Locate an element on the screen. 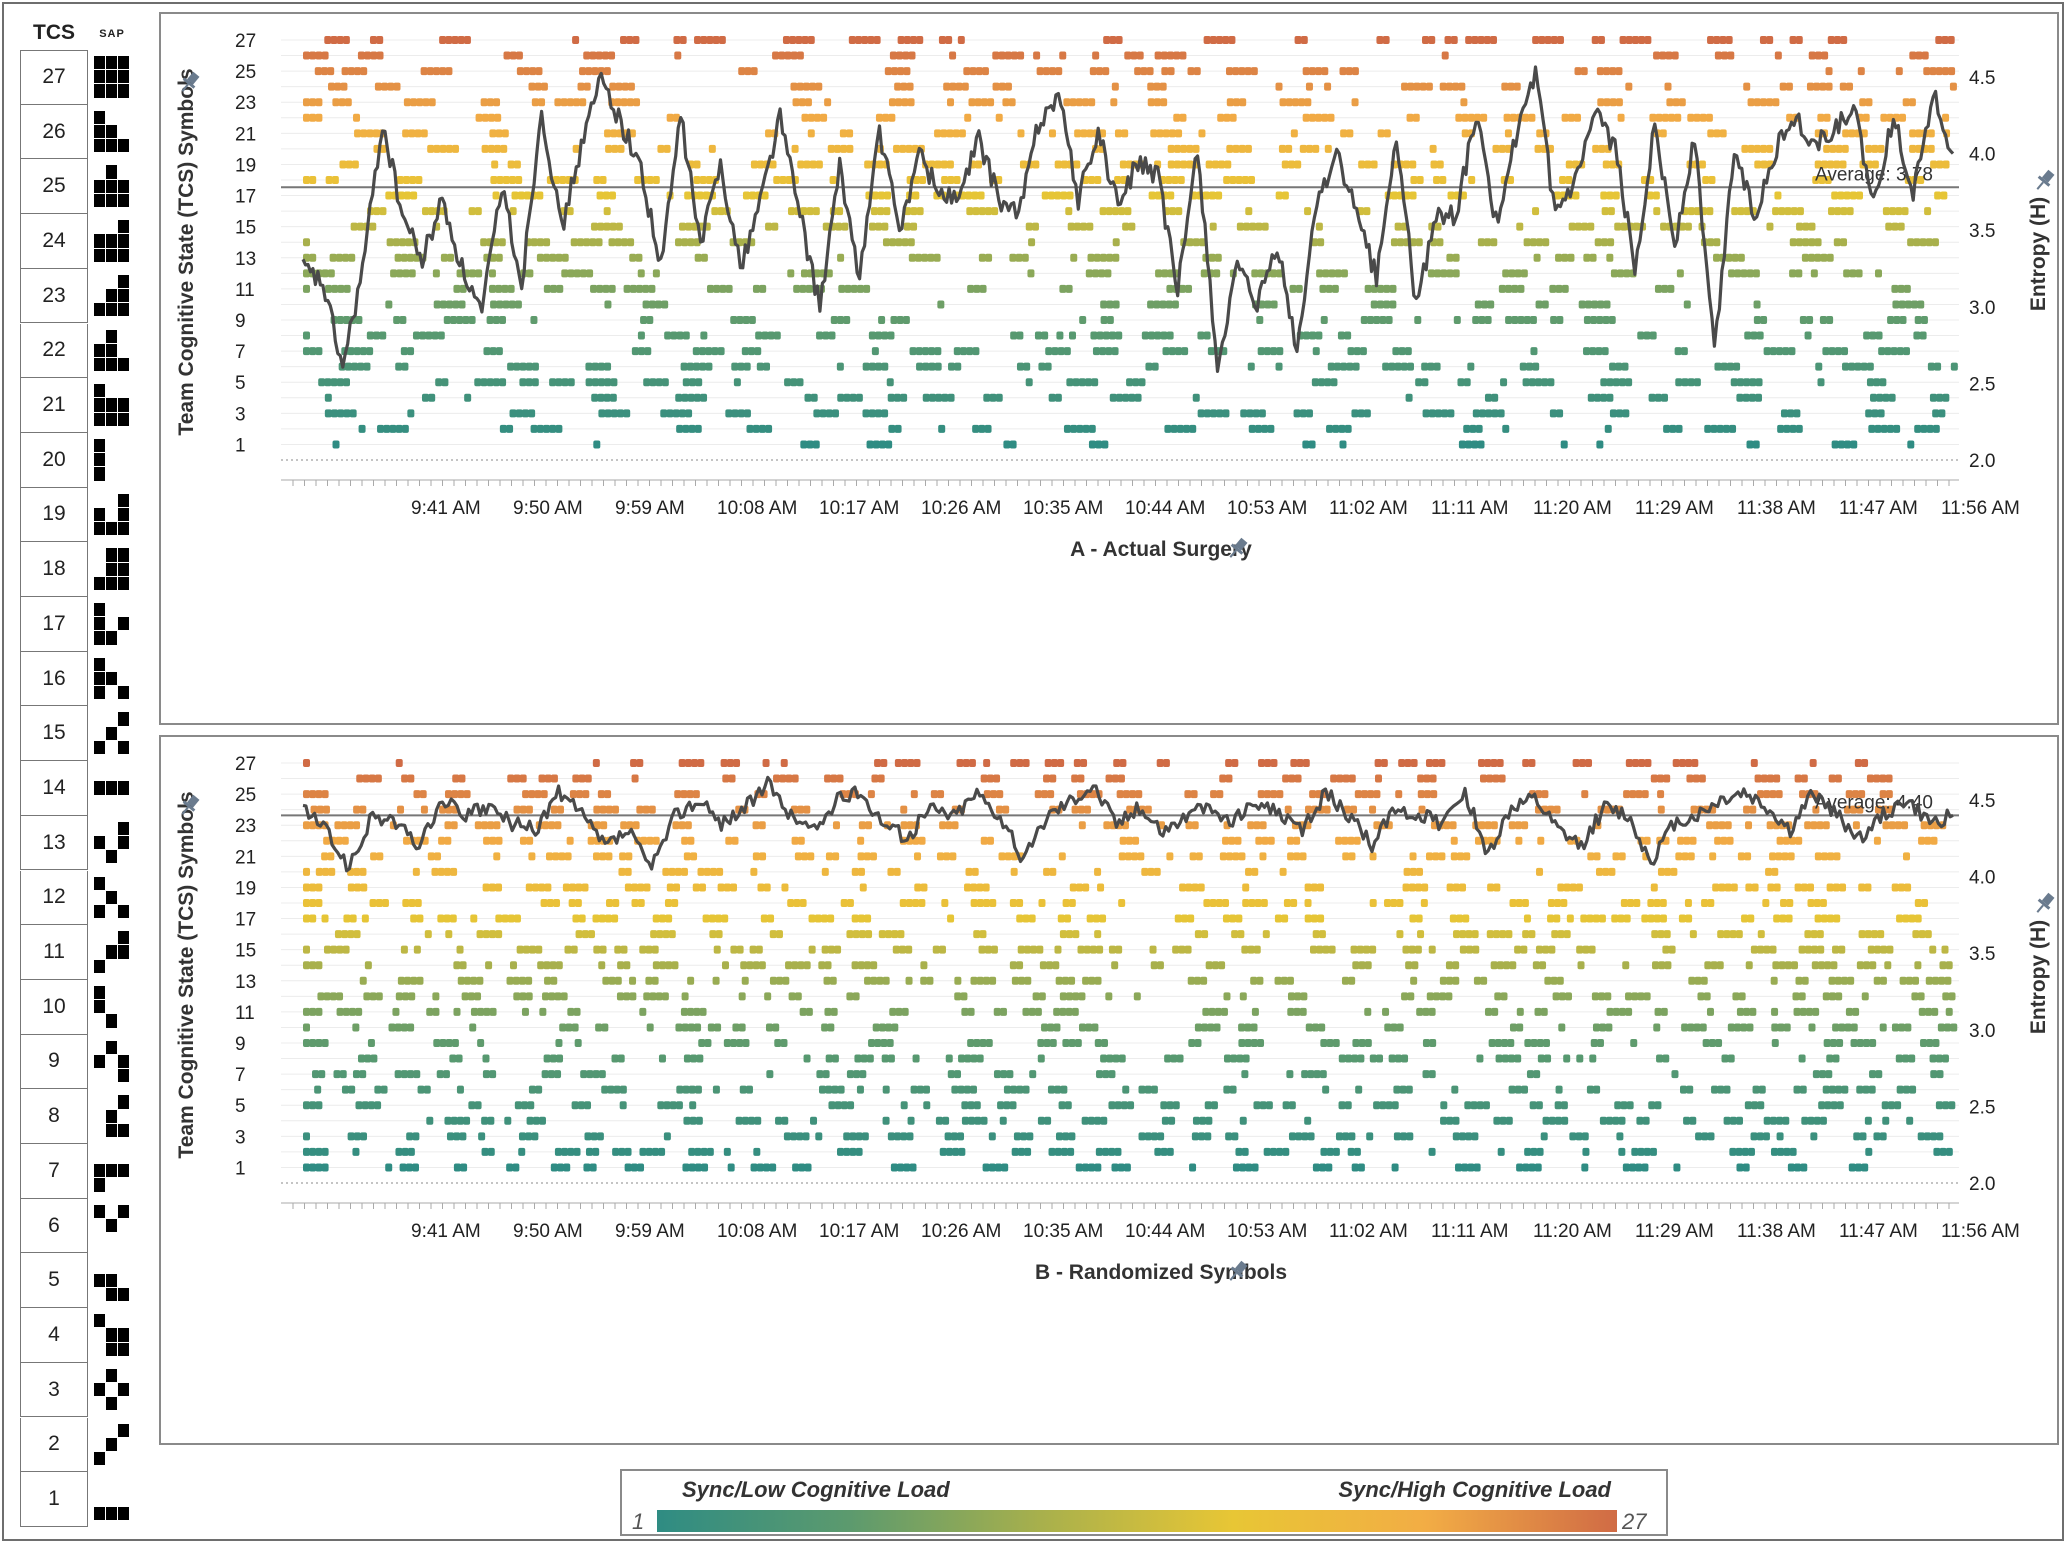 The width and height of the screenshot is (2068, 1545). y2-tick-label: 3.0 is located at coordinates (1982, 1031).